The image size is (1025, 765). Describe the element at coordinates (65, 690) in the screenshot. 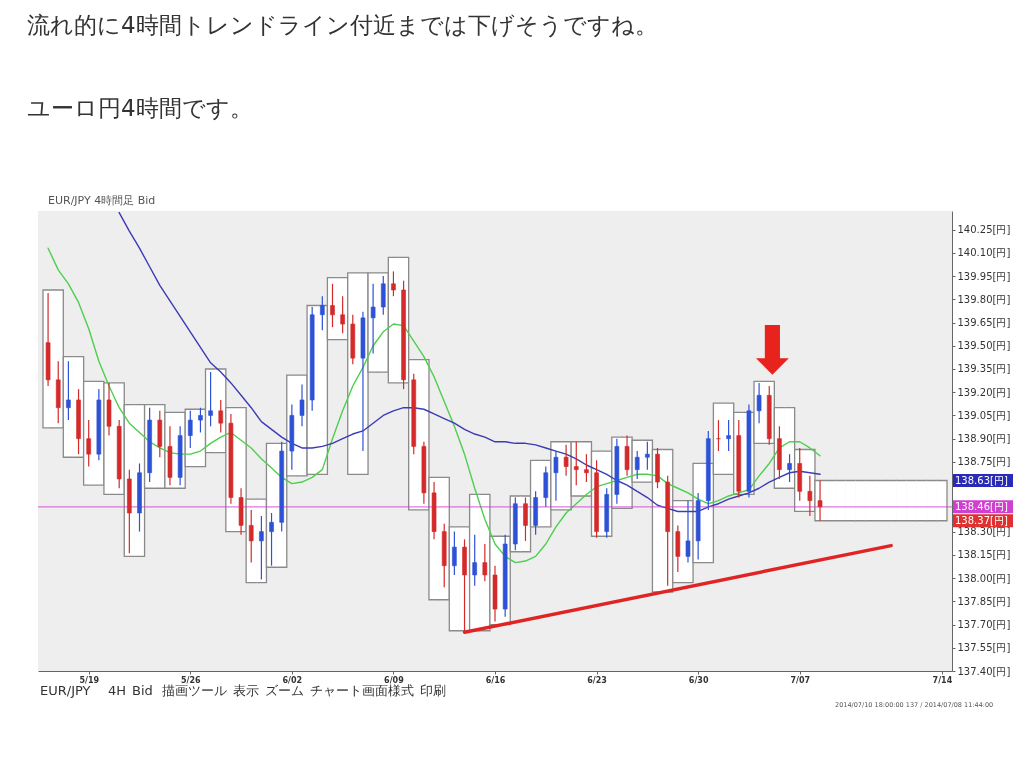

I see `text: EUR/JPY` at that location.